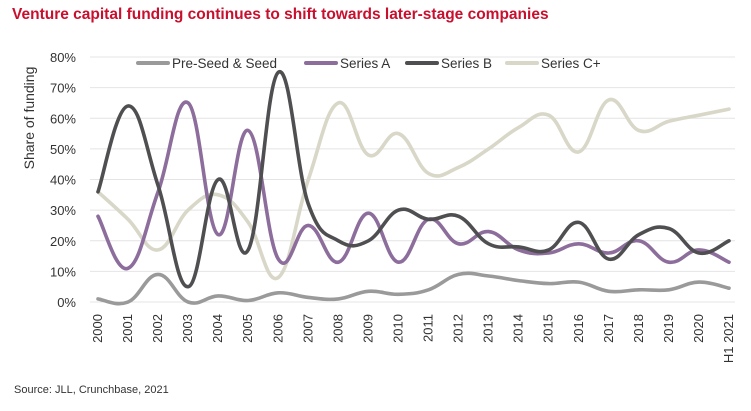  I want to click on legend-label: Series B, so click(466, 63).